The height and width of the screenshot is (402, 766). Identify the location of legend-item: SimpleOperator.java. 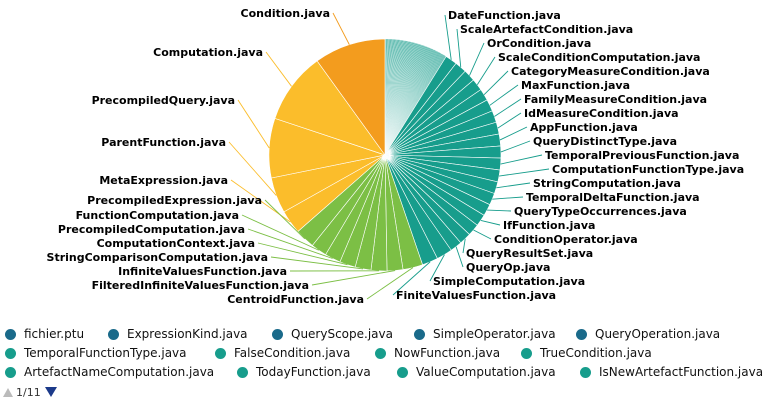
(485, 334).